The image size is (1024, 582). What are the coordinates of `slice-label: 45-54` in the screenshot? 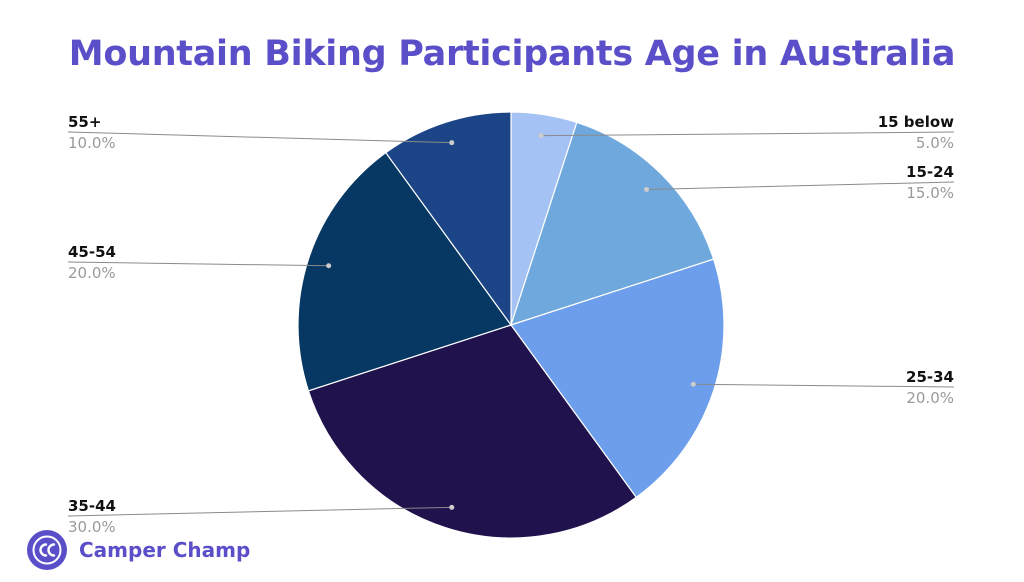 It's located at (92, 252).